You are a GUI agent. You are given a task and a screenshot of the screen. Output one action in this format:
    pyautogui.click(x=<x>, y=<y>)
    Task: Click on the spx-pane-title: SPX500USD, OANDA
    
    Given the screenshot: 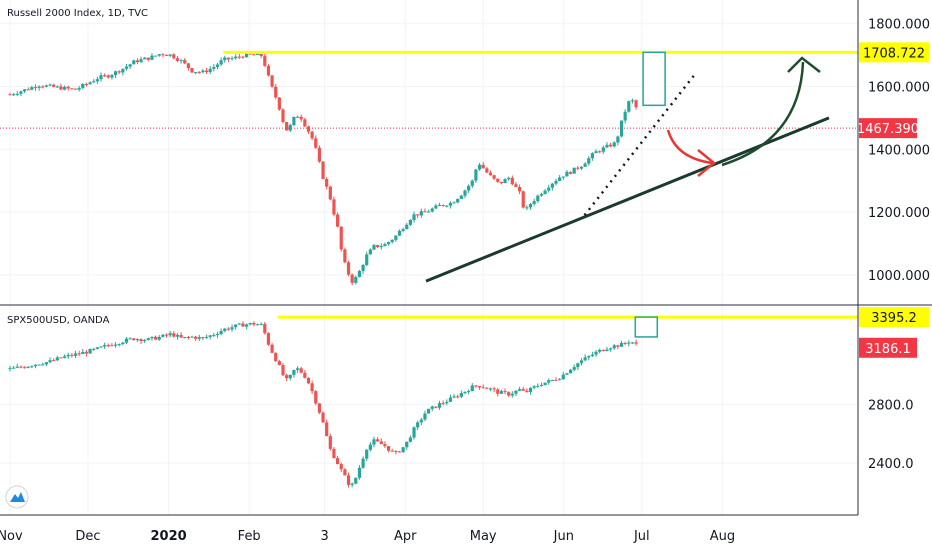 What is the action you would take?
    pyautogui.click(x=58, y=320)
    